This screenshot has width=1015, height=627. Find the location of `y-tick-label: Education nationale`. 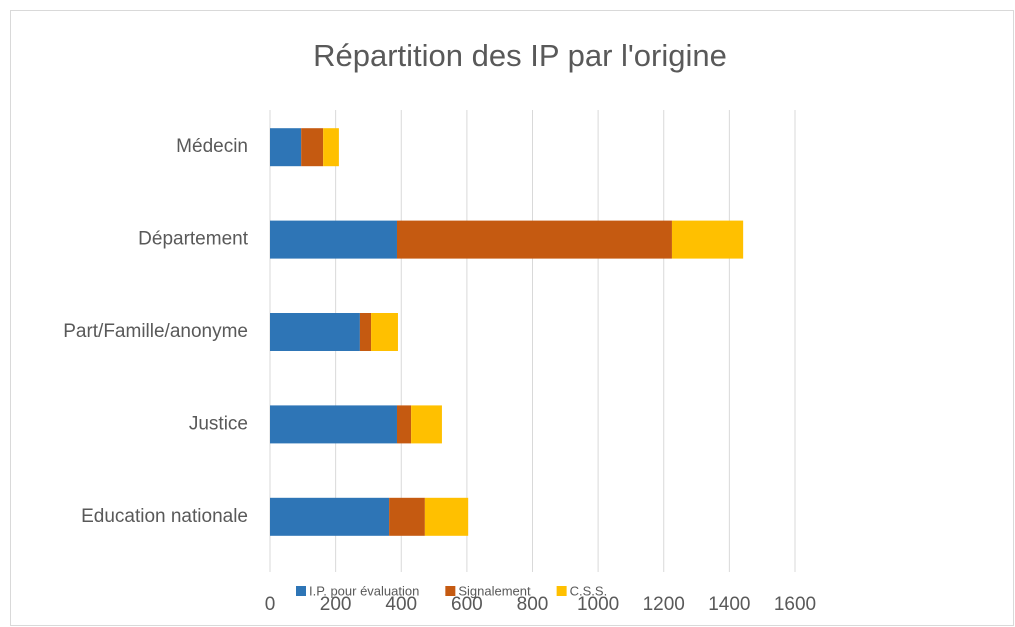

y-tick-label: Education nationale is located at coordinates (164, 516).